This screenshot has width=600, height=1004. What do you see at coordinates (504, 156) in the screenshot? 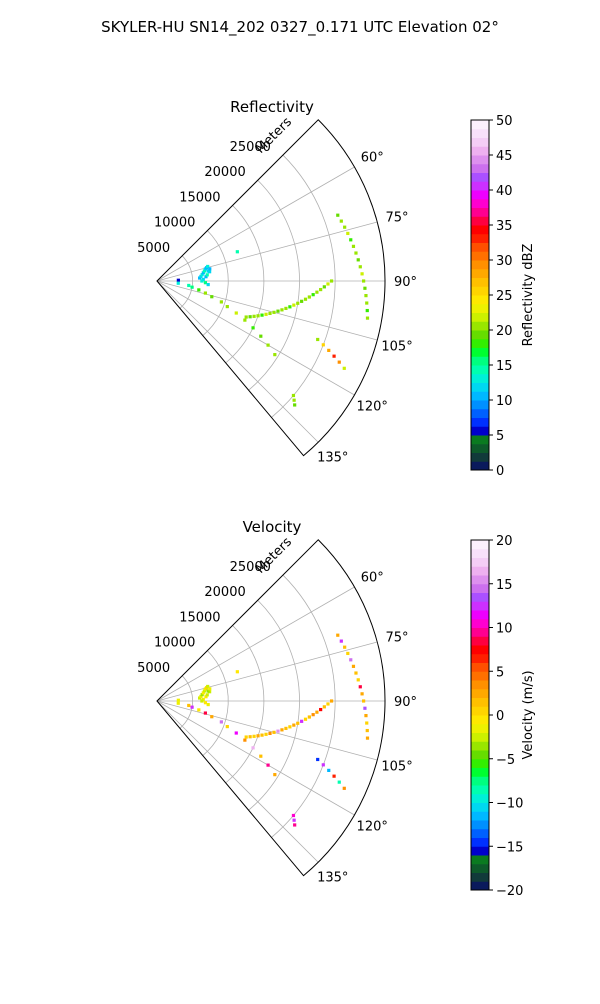
I see `colorbar-tick-label: 45` at bounding box center [504, 156].